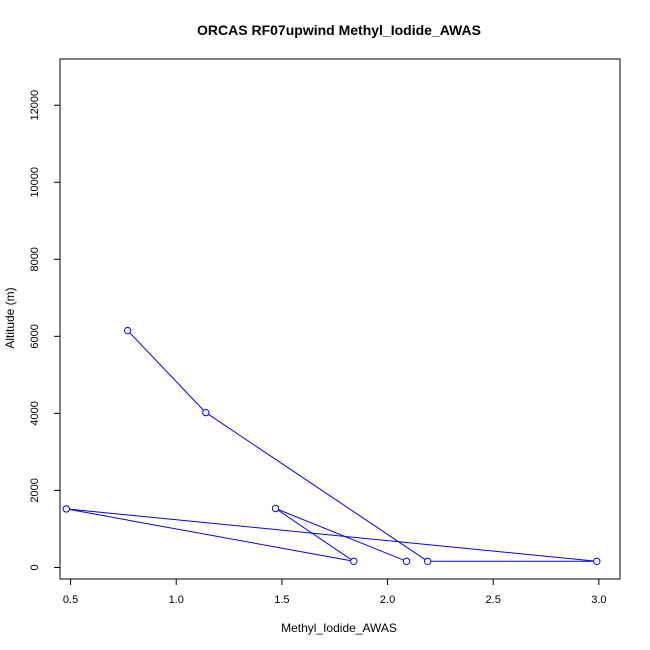  Describe the element at coordinates (35, 336) in the screenshot. I see `y-tick-label: 6000` at that location.